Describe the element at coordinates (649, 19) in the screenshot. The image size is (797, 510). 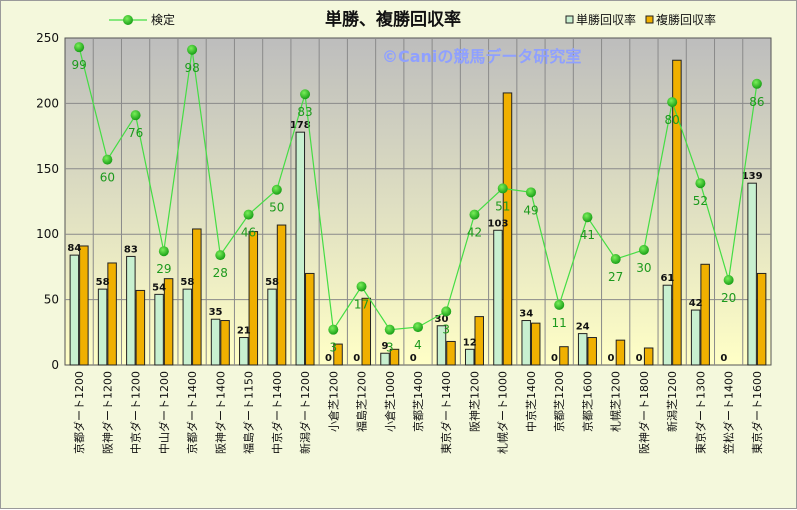
I see `legend-bar2-swatch` at that location.